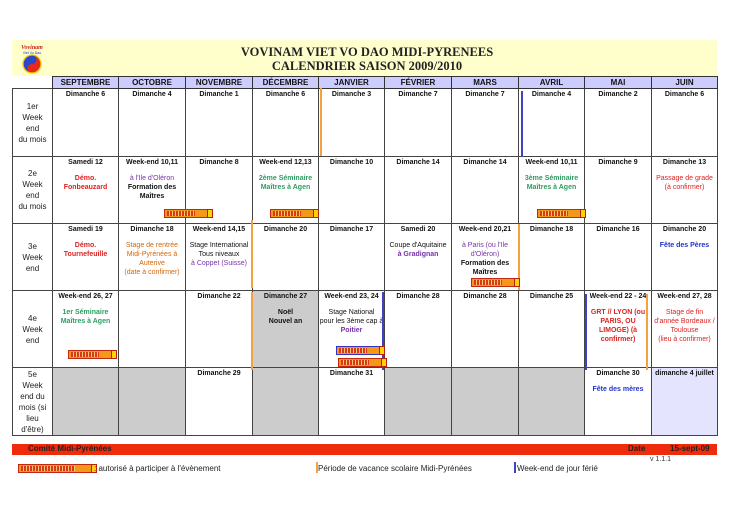  Describe the element at coordinates (32, 257) in the screenshot. I see `row-label: 3e Week end` at that location.